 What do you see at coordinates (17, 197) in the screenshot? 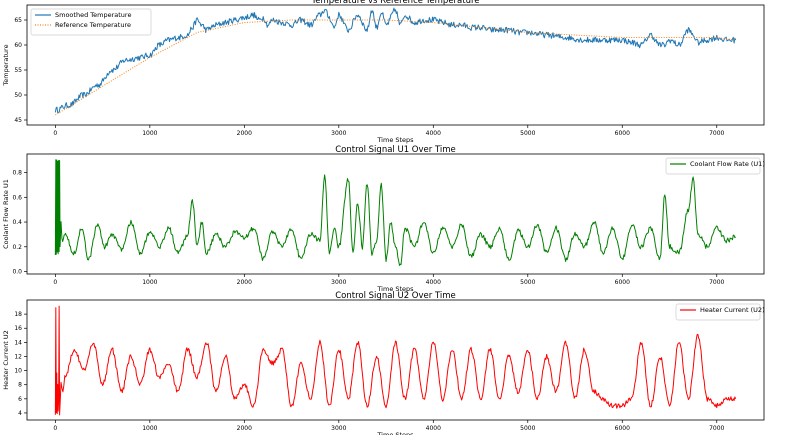
I see `y-tick-label: 0.6` at bounding box center [17, 197].